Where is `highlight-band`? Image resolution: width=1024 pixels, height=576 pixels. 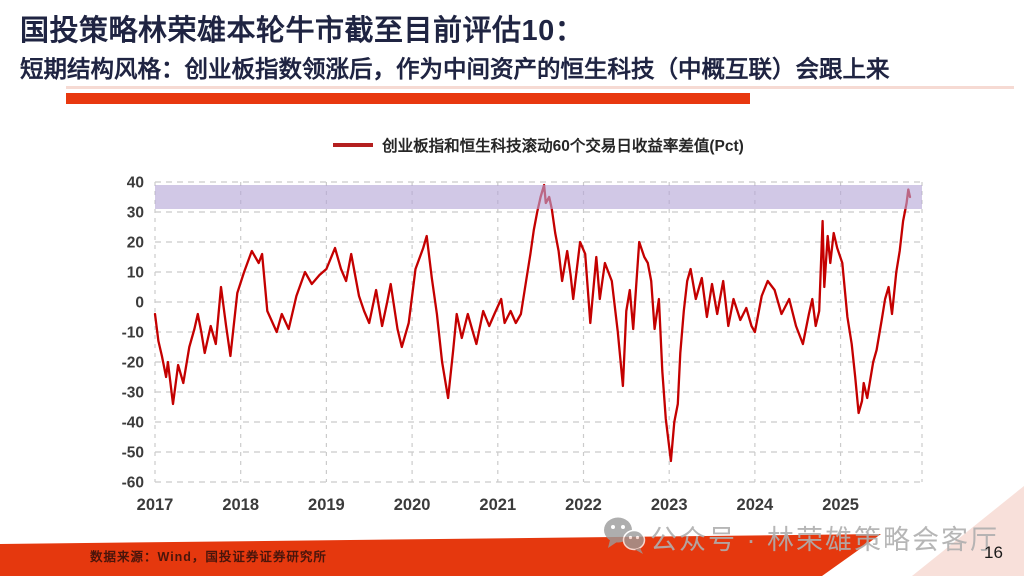
highlight-band is located at coordinates (538, 197).